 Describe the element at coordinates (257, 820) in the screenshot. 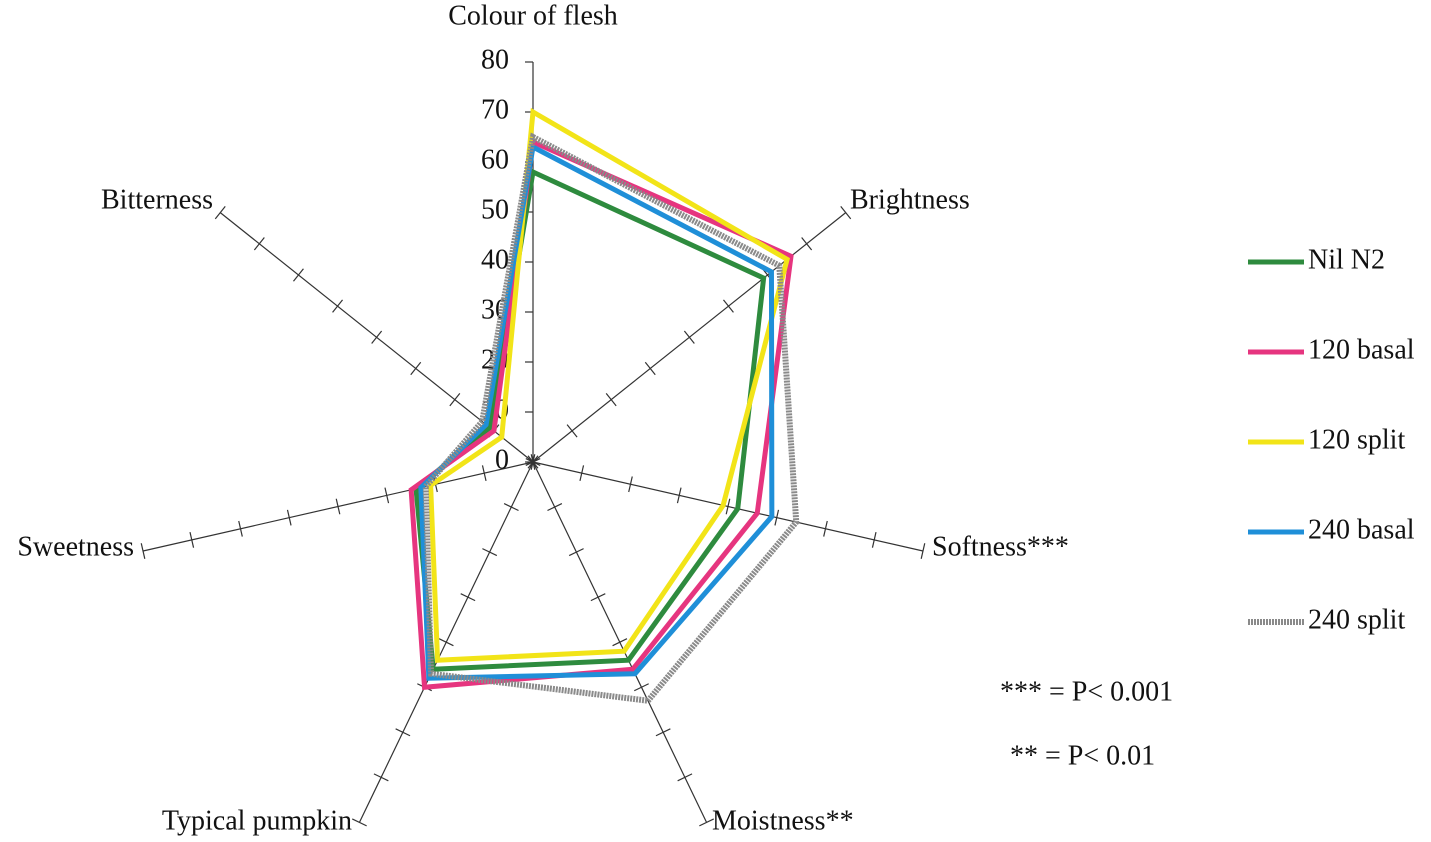

I see `axis-label: Typical pumpkin` at that location.